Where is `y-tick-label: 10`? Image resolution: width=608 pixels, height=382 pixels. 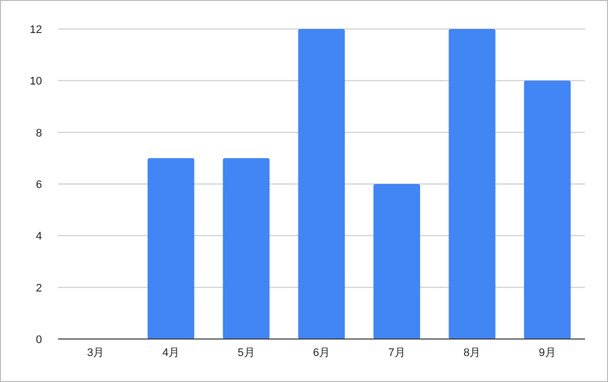
y-tick-label: 10 is located at coordinates (36, 82).